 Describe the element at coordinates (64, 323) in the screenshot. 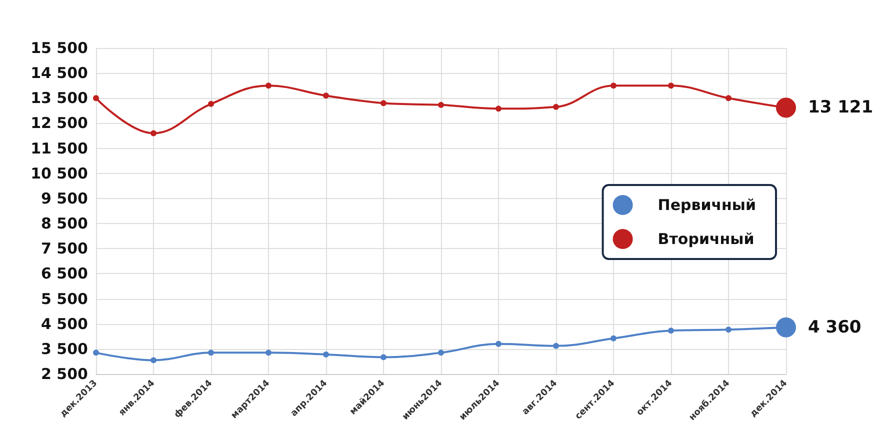

I see `y-tick-label: 4 500` at that location.